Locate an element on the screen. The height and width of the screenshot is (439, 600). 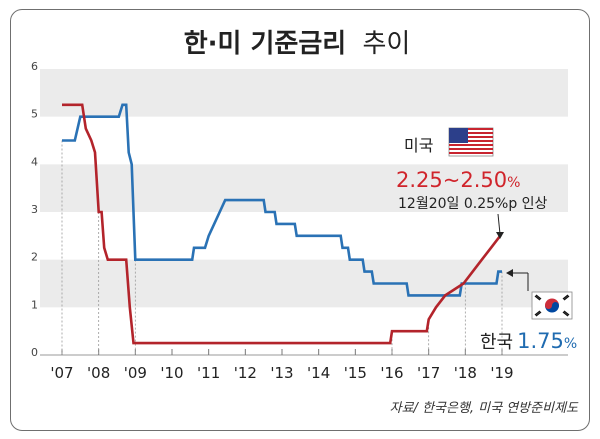
y-tick-label: 3 is located at coordinates (34, 209).